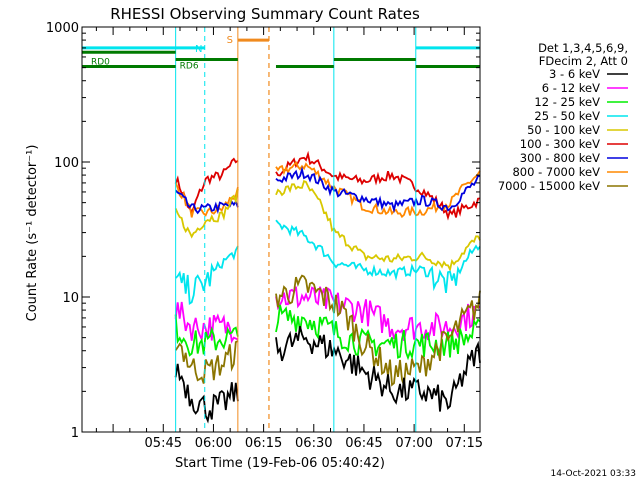 This screenshot has height=480, width=640. Describe the element at coordinates (574, 74) in the screenshot. I see `legend-entry-label-1: 3 - 6 keV` at that location.